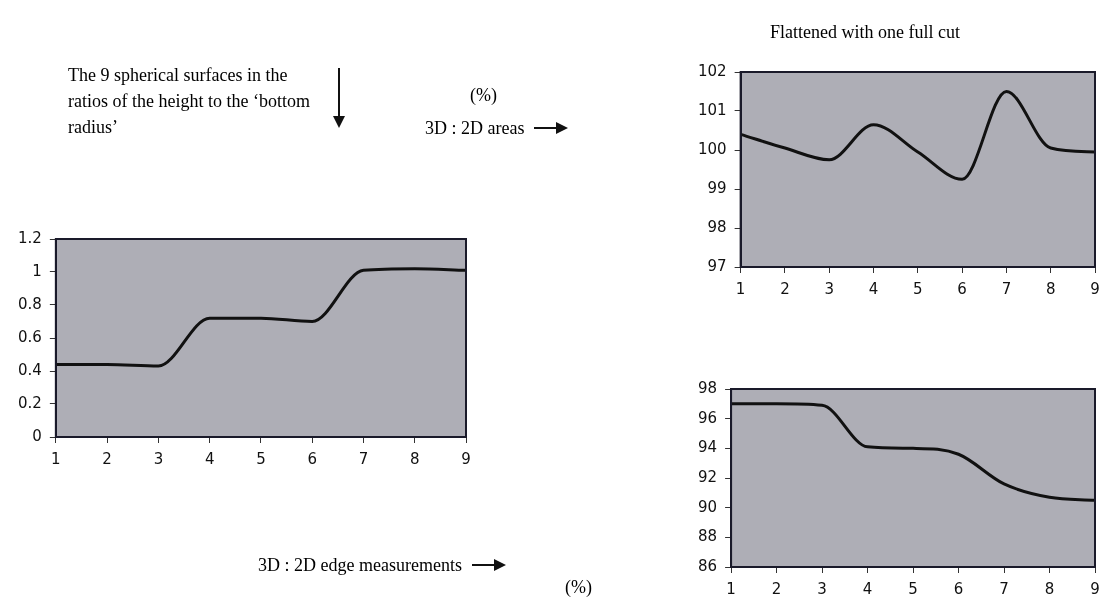 The height and width of the screenshot is (607, 1109). I want to click on y-tick-label: 90, so click(707, 506).